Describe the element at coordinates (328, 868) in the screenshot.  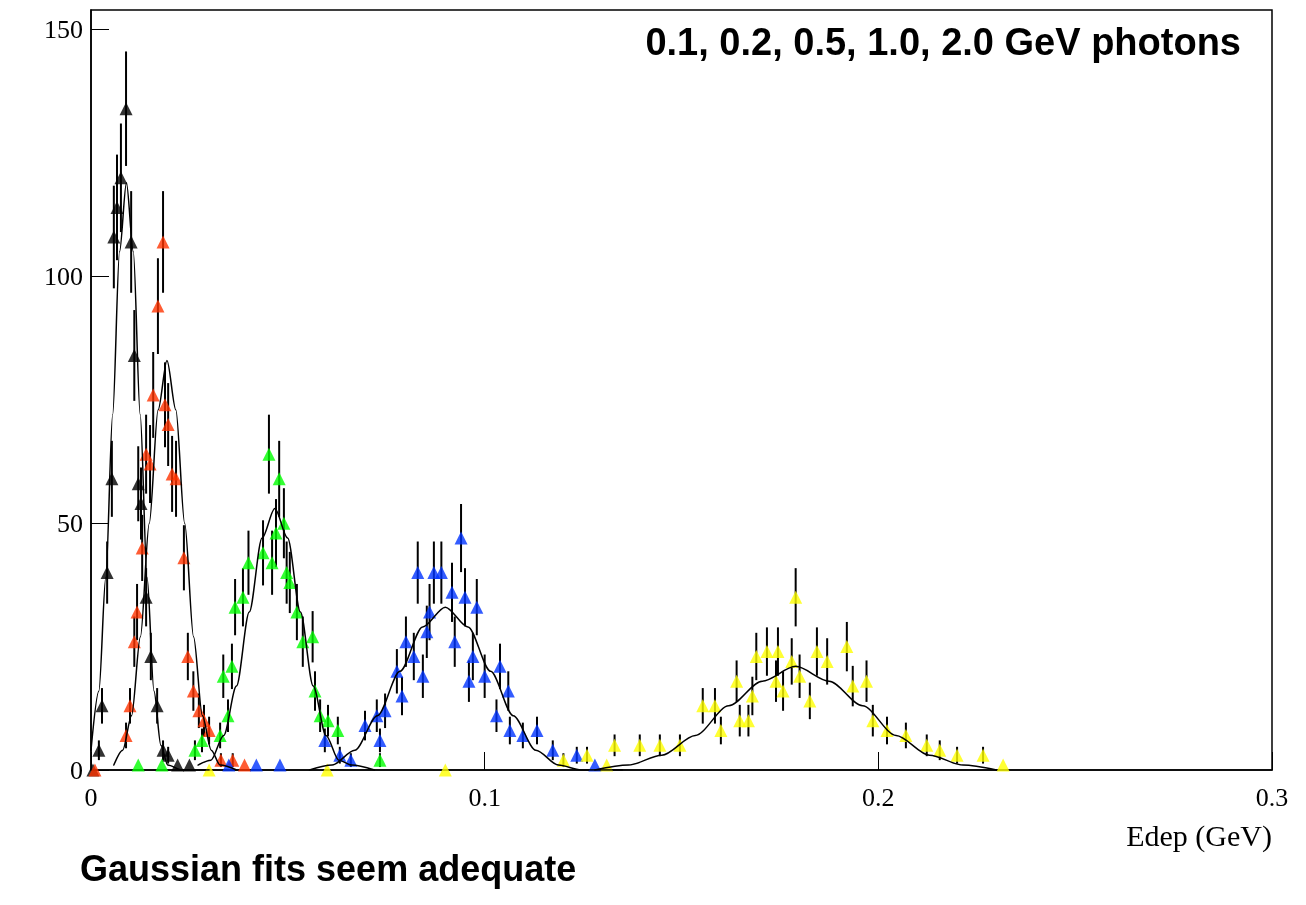
I see `text: Gaussian fits seem adequate` at that location.